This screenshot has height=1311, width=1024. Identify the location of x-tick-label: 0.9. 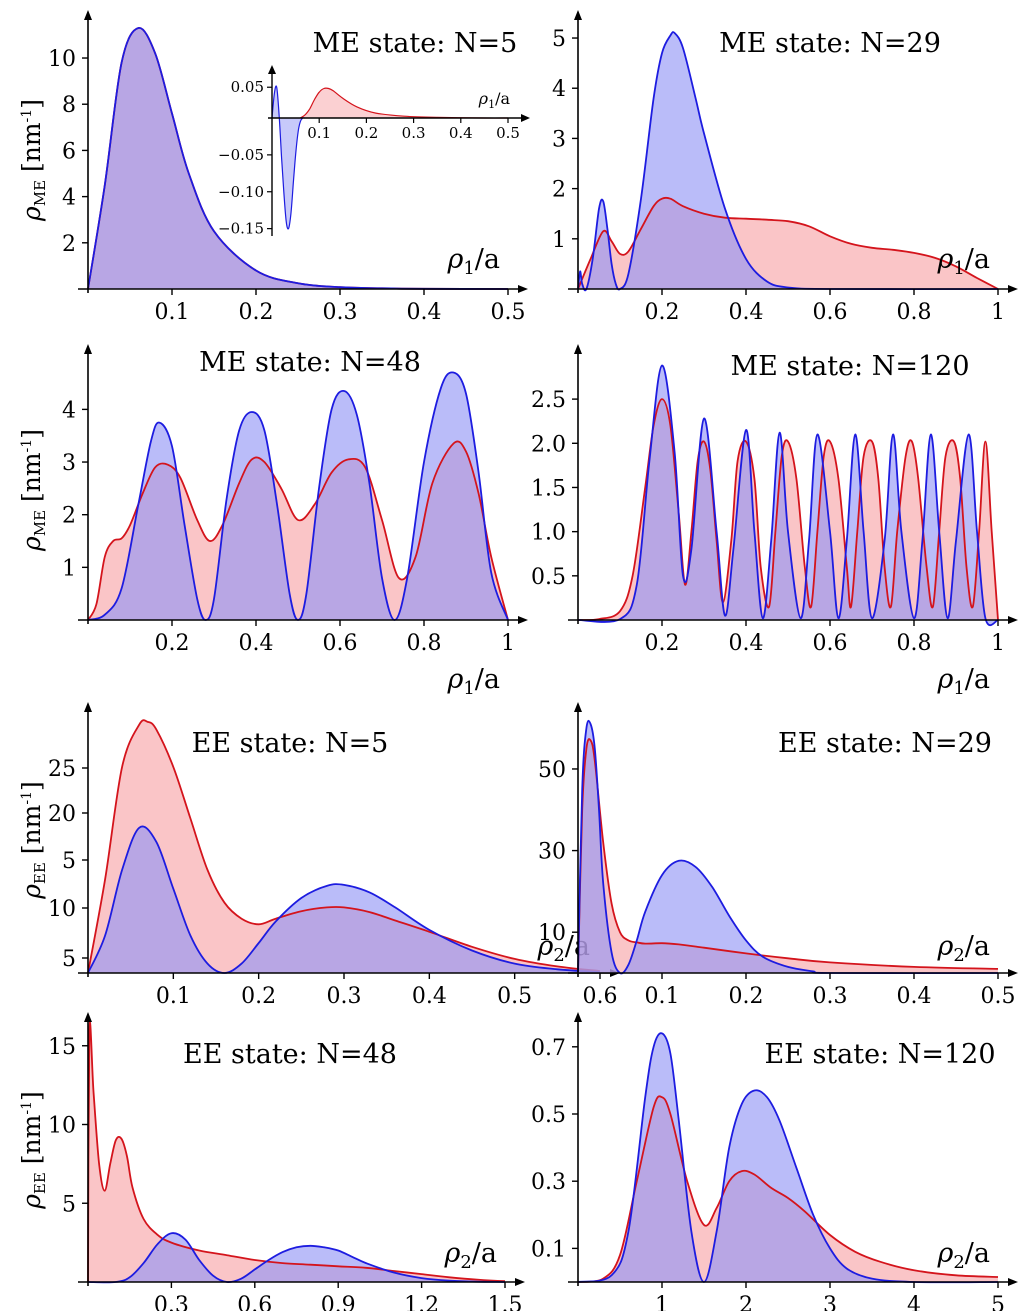
(338, 1302).